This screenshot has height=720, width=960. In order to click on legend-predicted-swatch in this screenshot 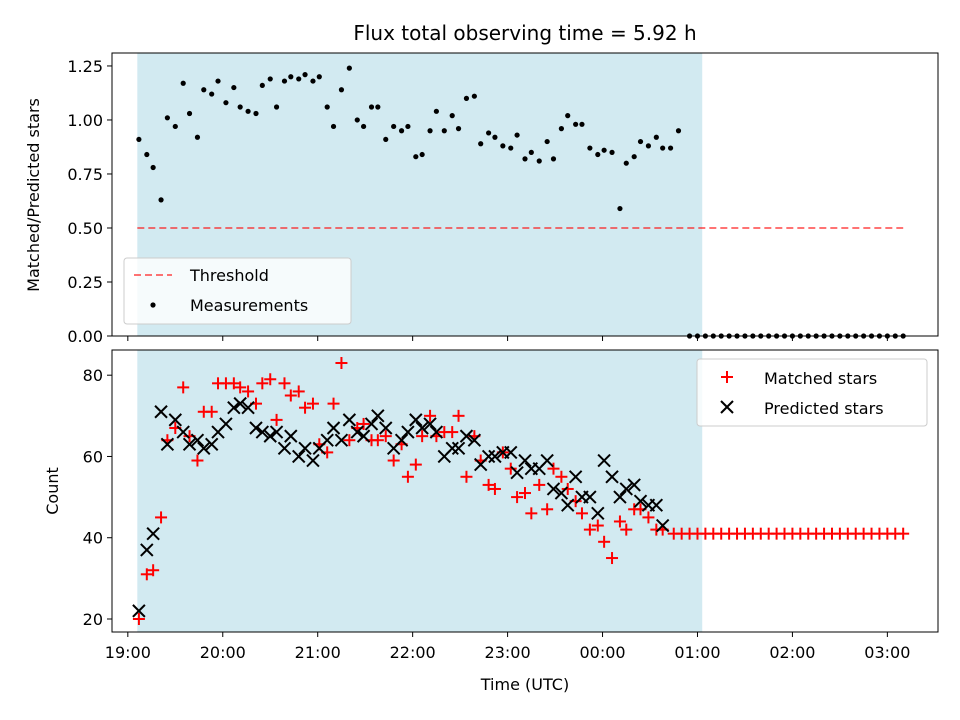, I will do `click(727, 407)`.